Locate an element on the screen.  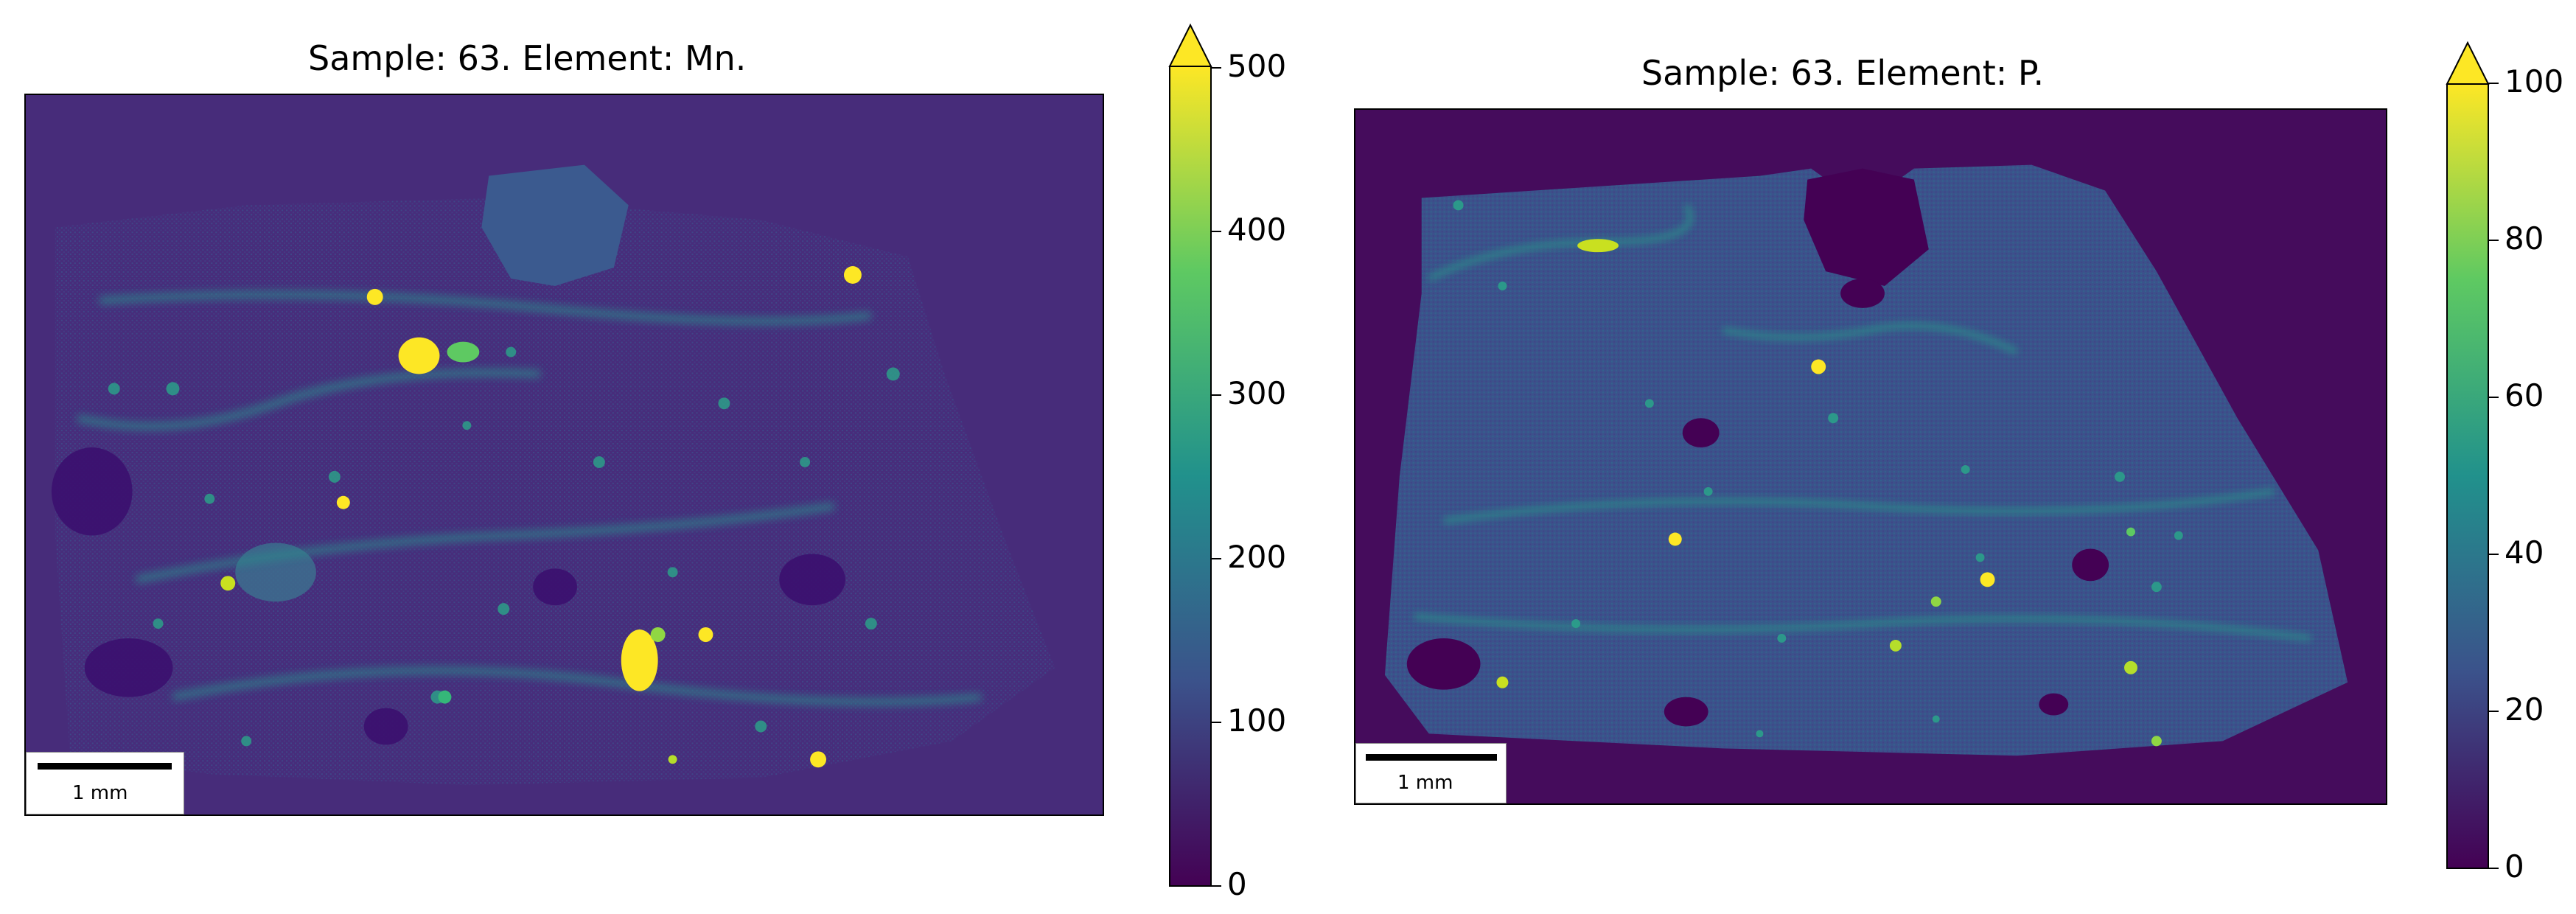
p-tick-80: 80 is located at coordinates (2524, 238).